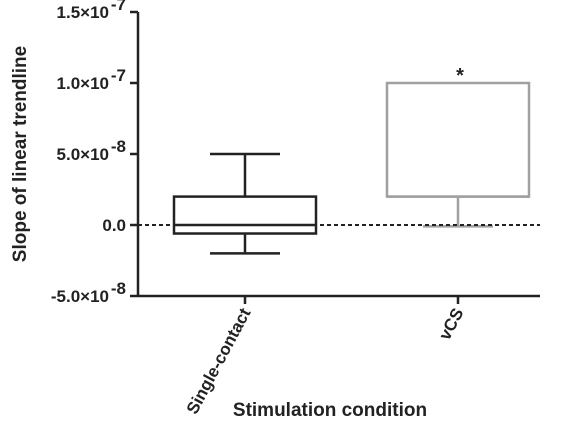 The height and width of the screenshot is (434, 564). Describe the element at coordinates (114, 225) in the screenshot. I see `y-tick-label: 0.0` at that location.